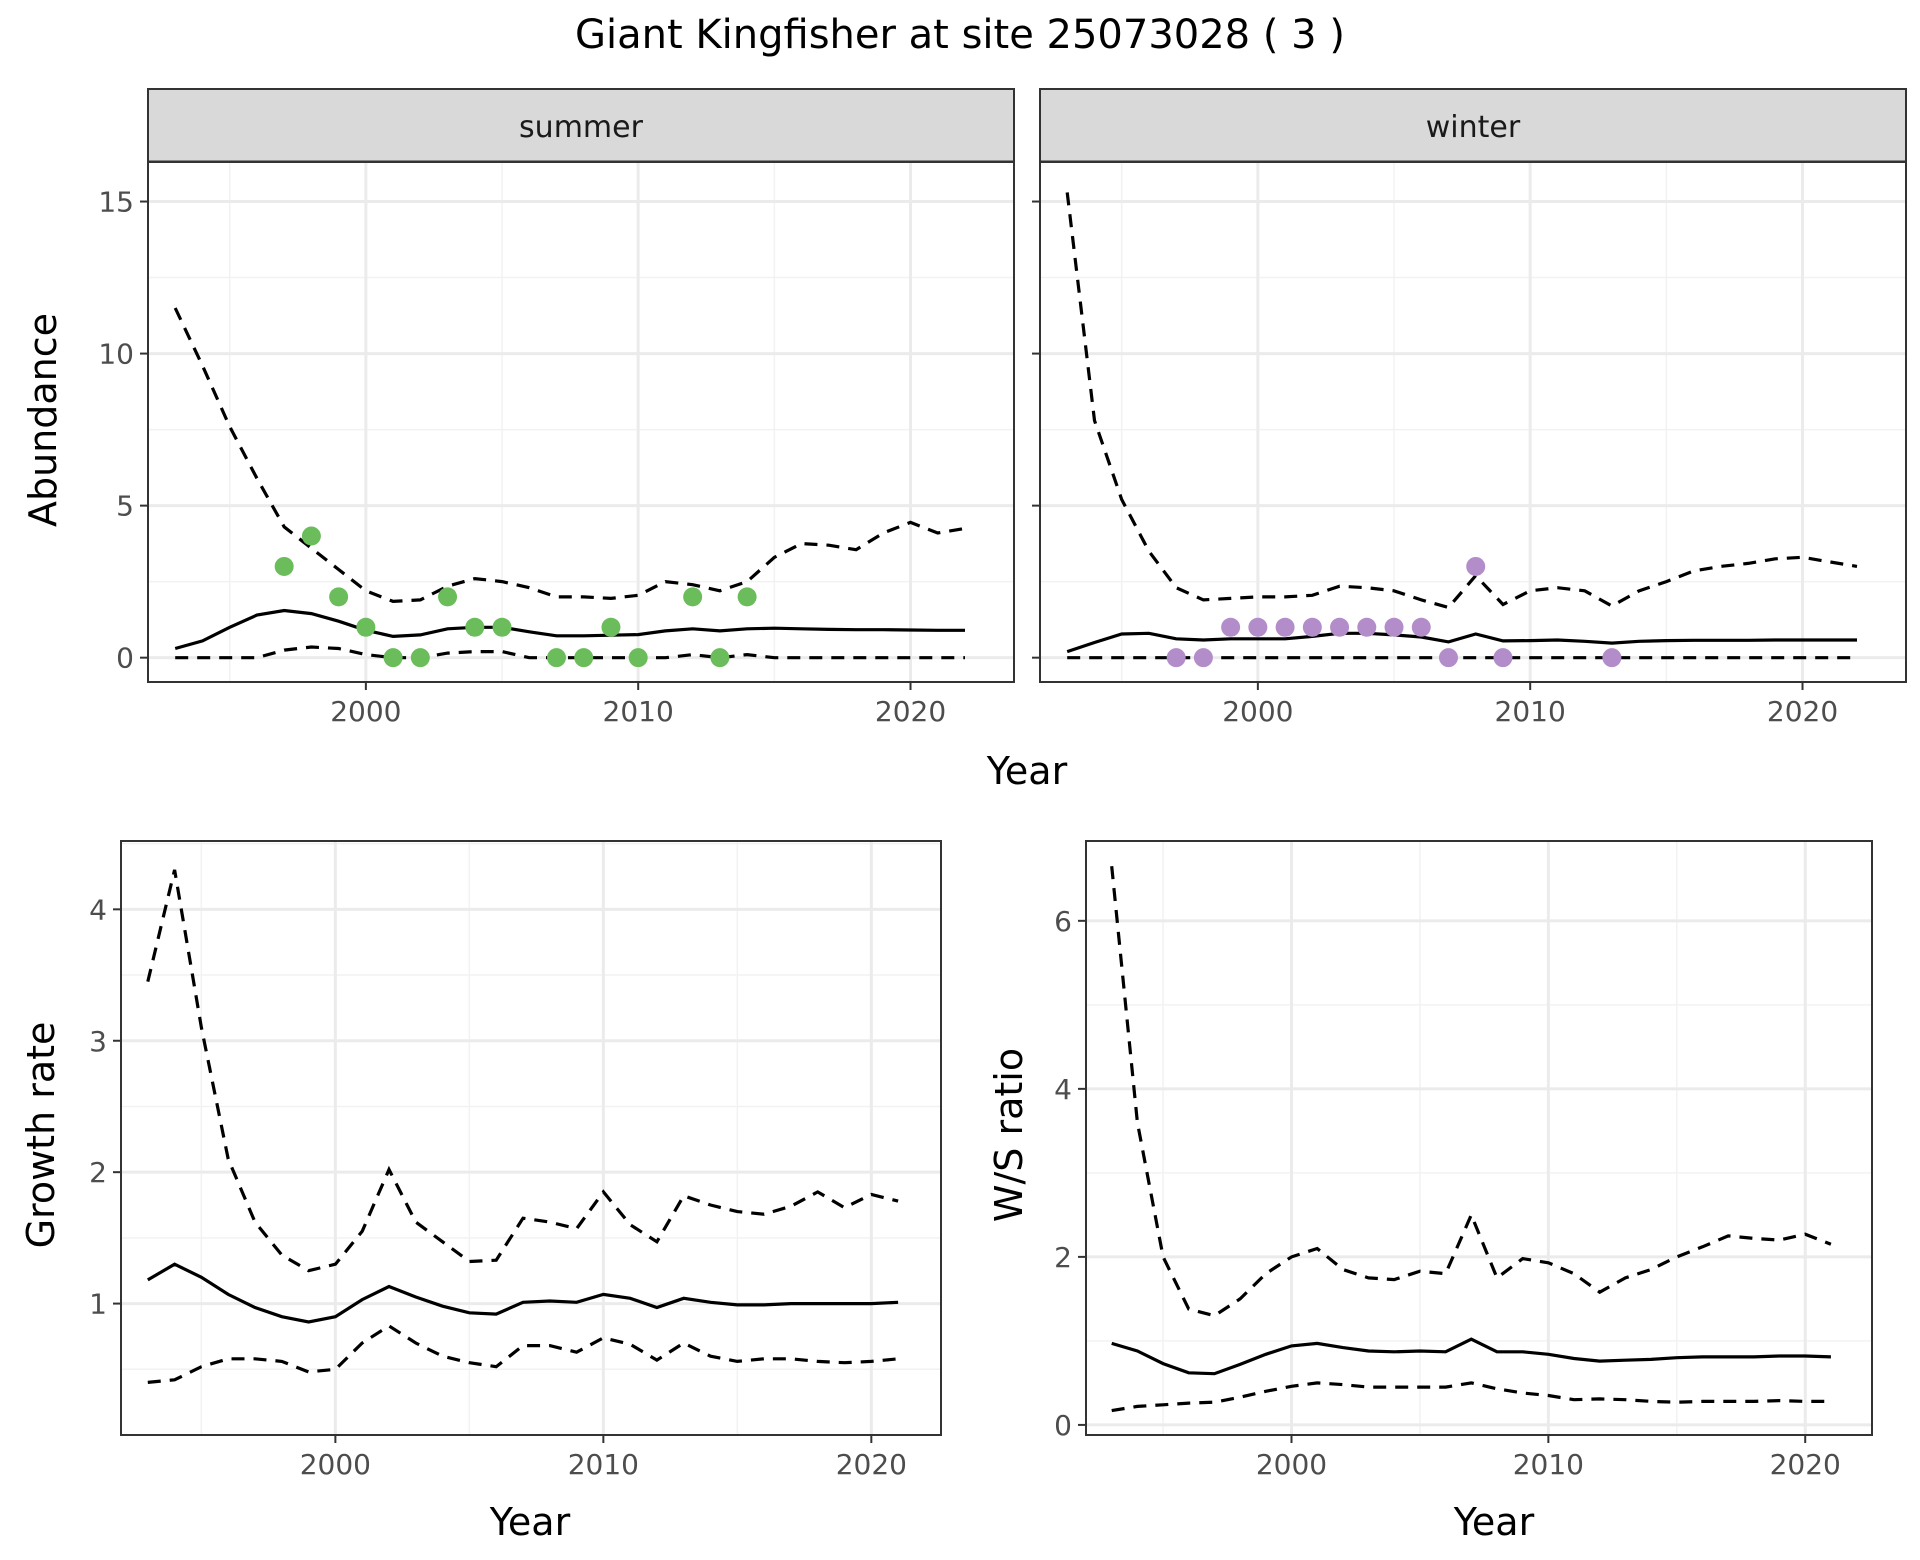  Describe the element at coordinates (960, 35) in the screenshot. I see `figure-title: Giant Kingfisher at site 25073028 ( 3 )` at that location.